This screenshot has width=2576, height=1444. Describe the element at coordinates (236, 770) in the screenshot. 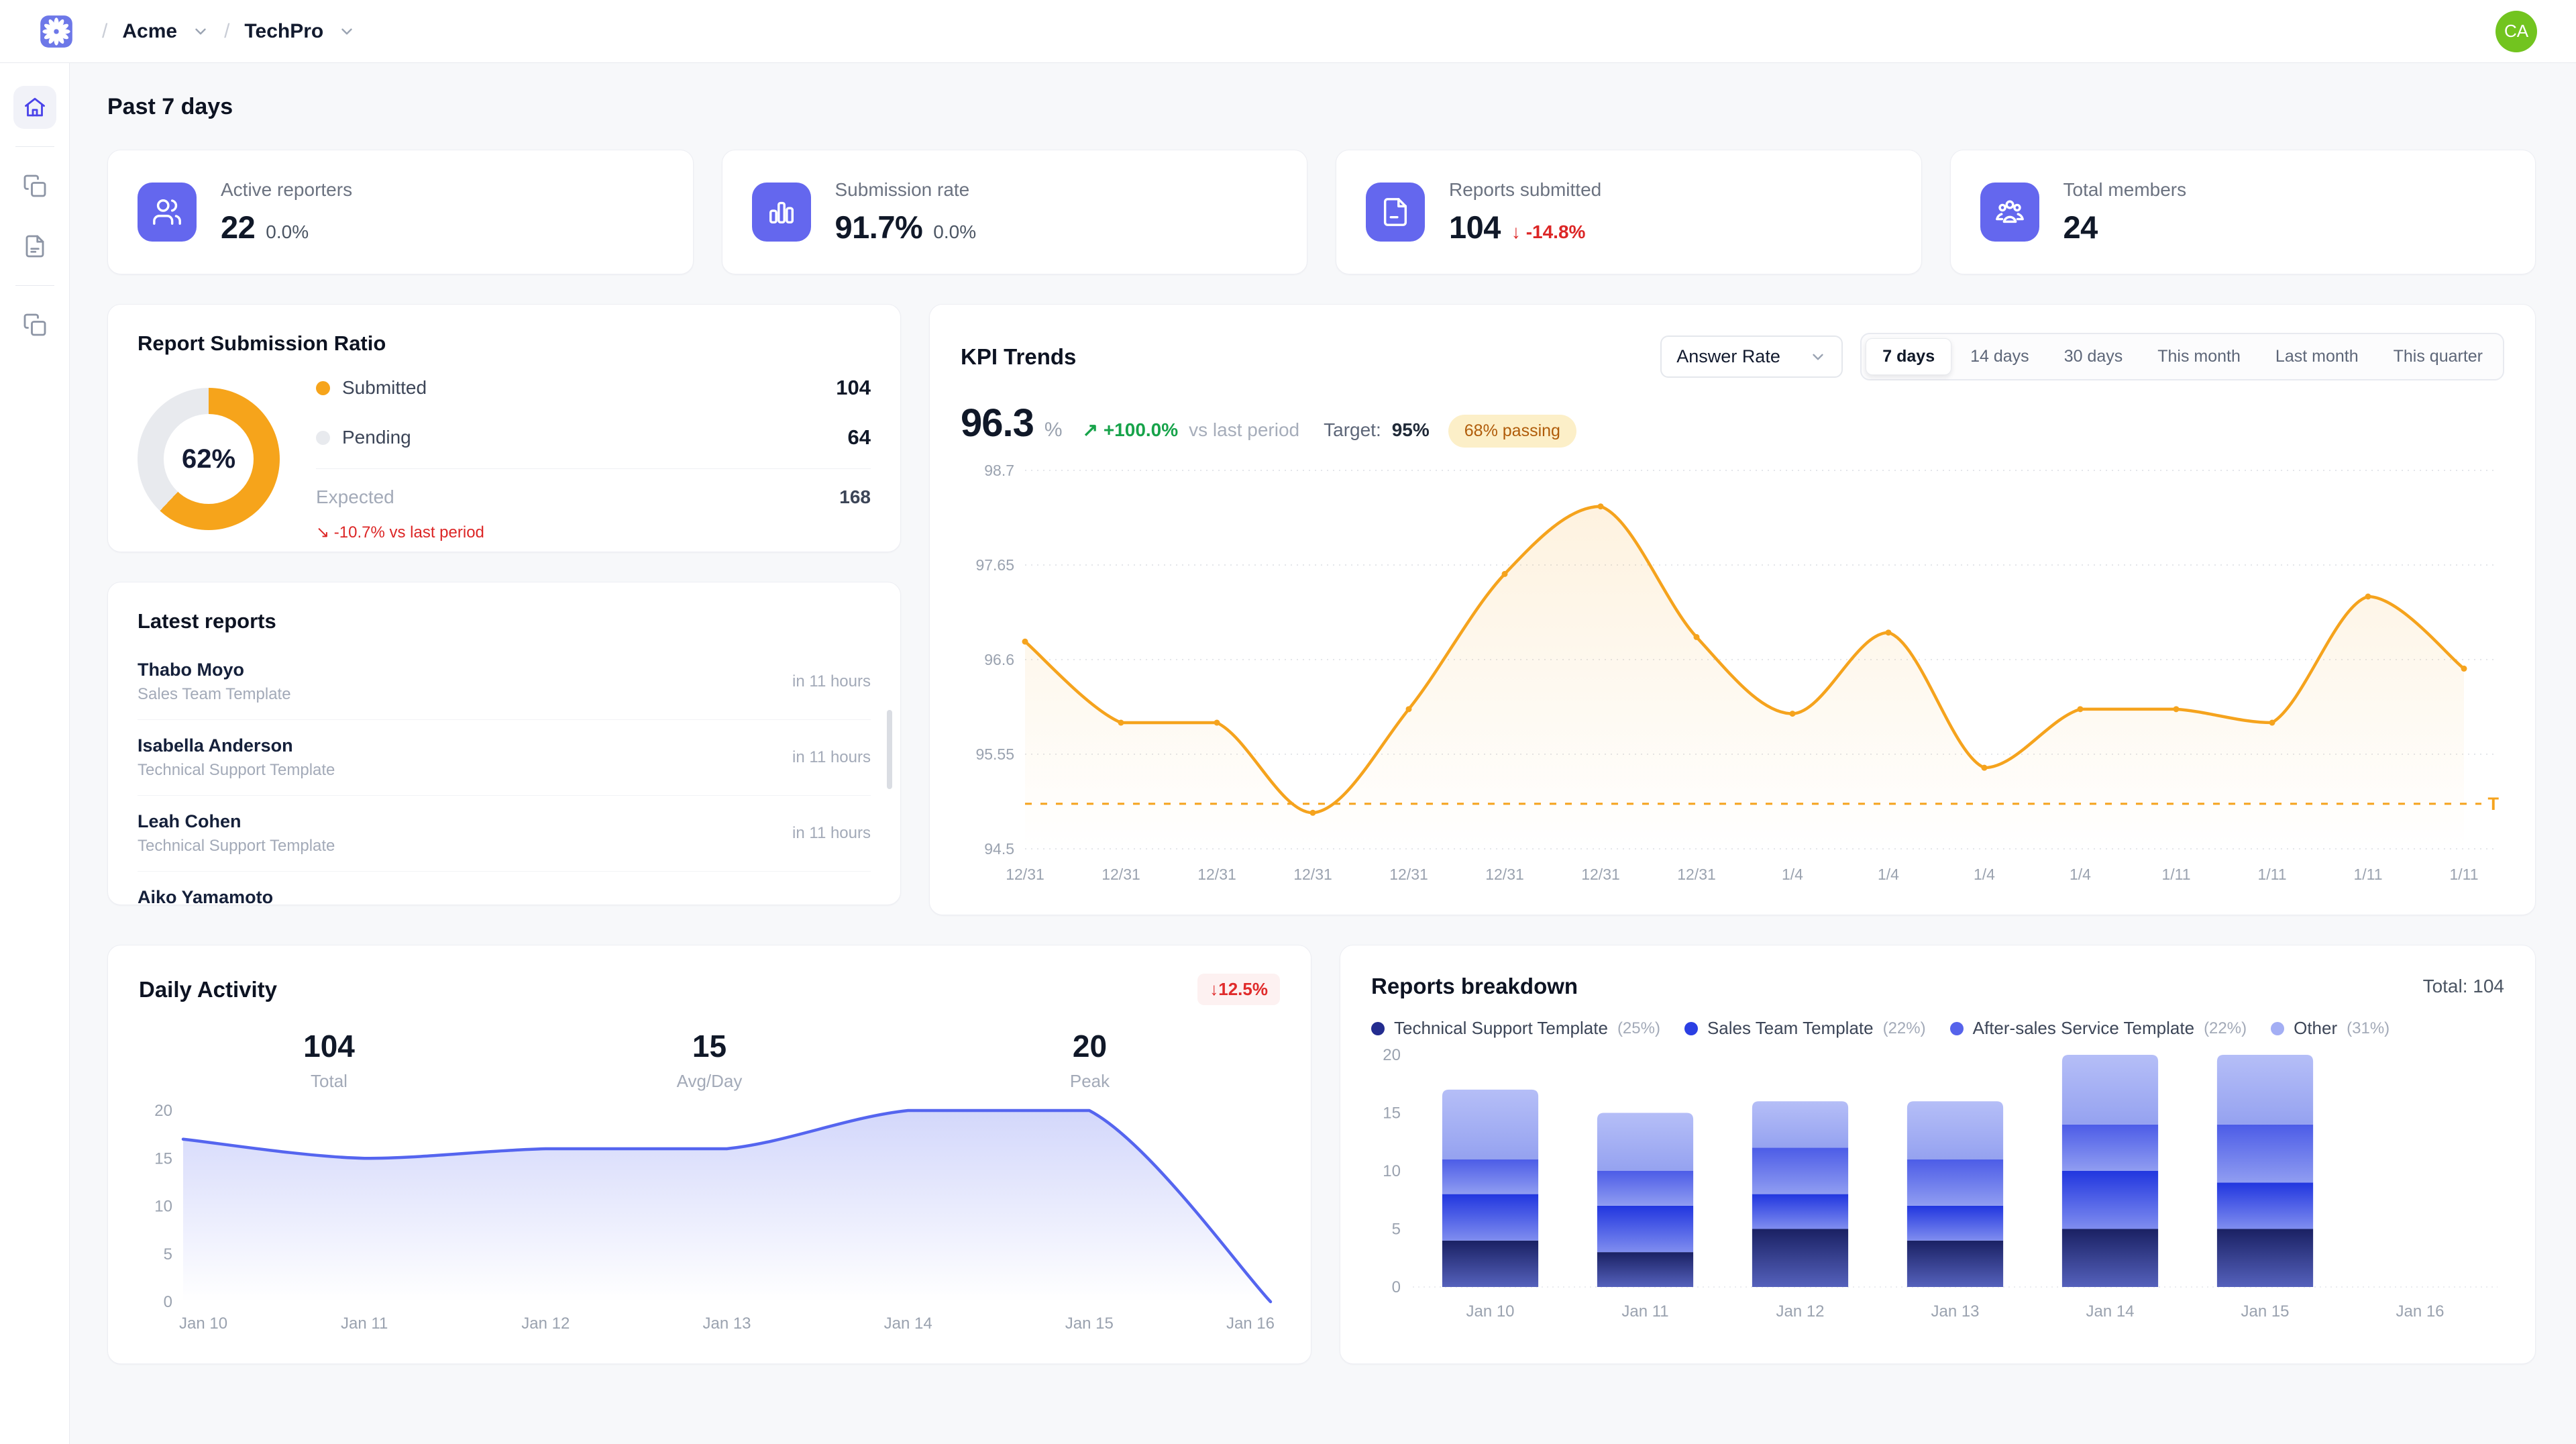

I see `report-template: Technical Support Template` at that location.